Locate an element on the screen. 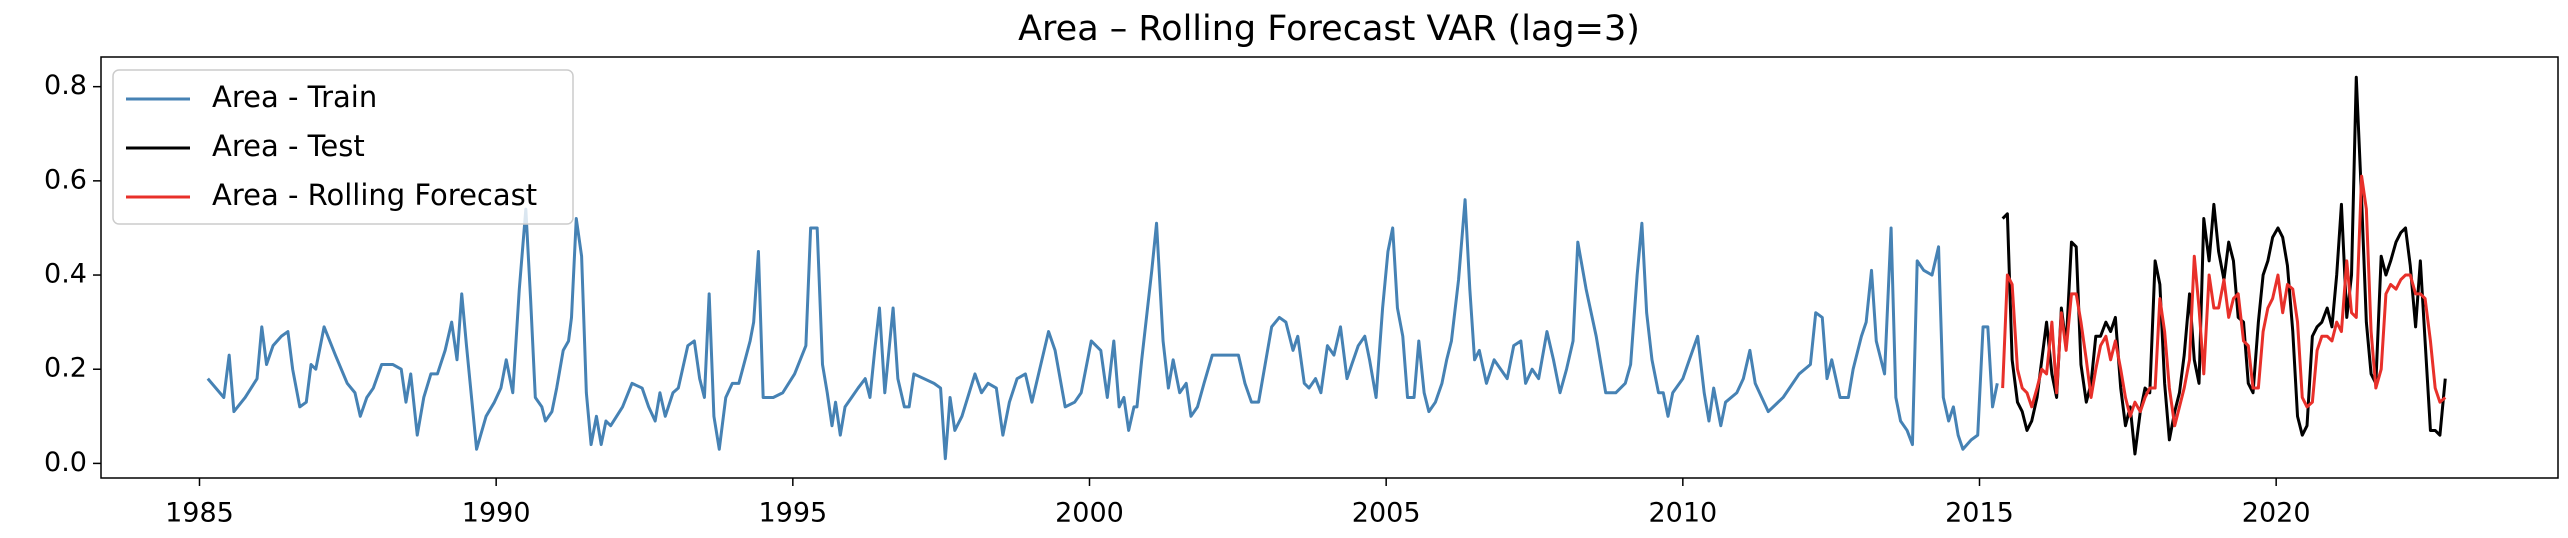  legend-label: Area - Rolling Forecast is located at coordinates (374, 195).